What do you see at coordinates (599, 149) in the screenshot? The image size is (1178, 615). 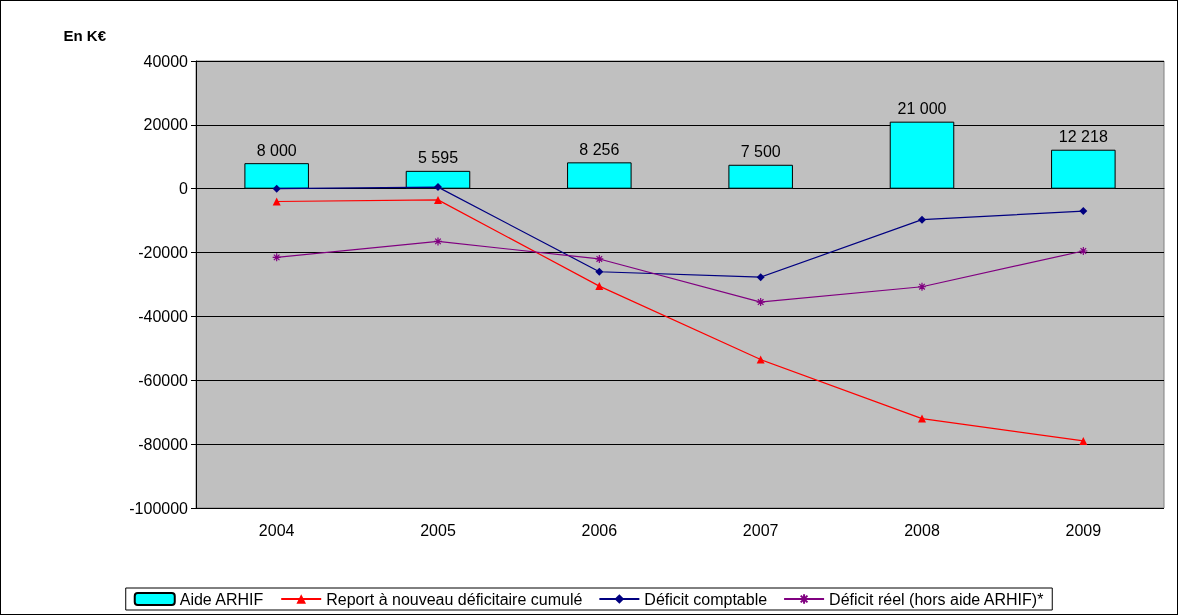 I see `data-label: 8 256` at bounding box center [599, 149].